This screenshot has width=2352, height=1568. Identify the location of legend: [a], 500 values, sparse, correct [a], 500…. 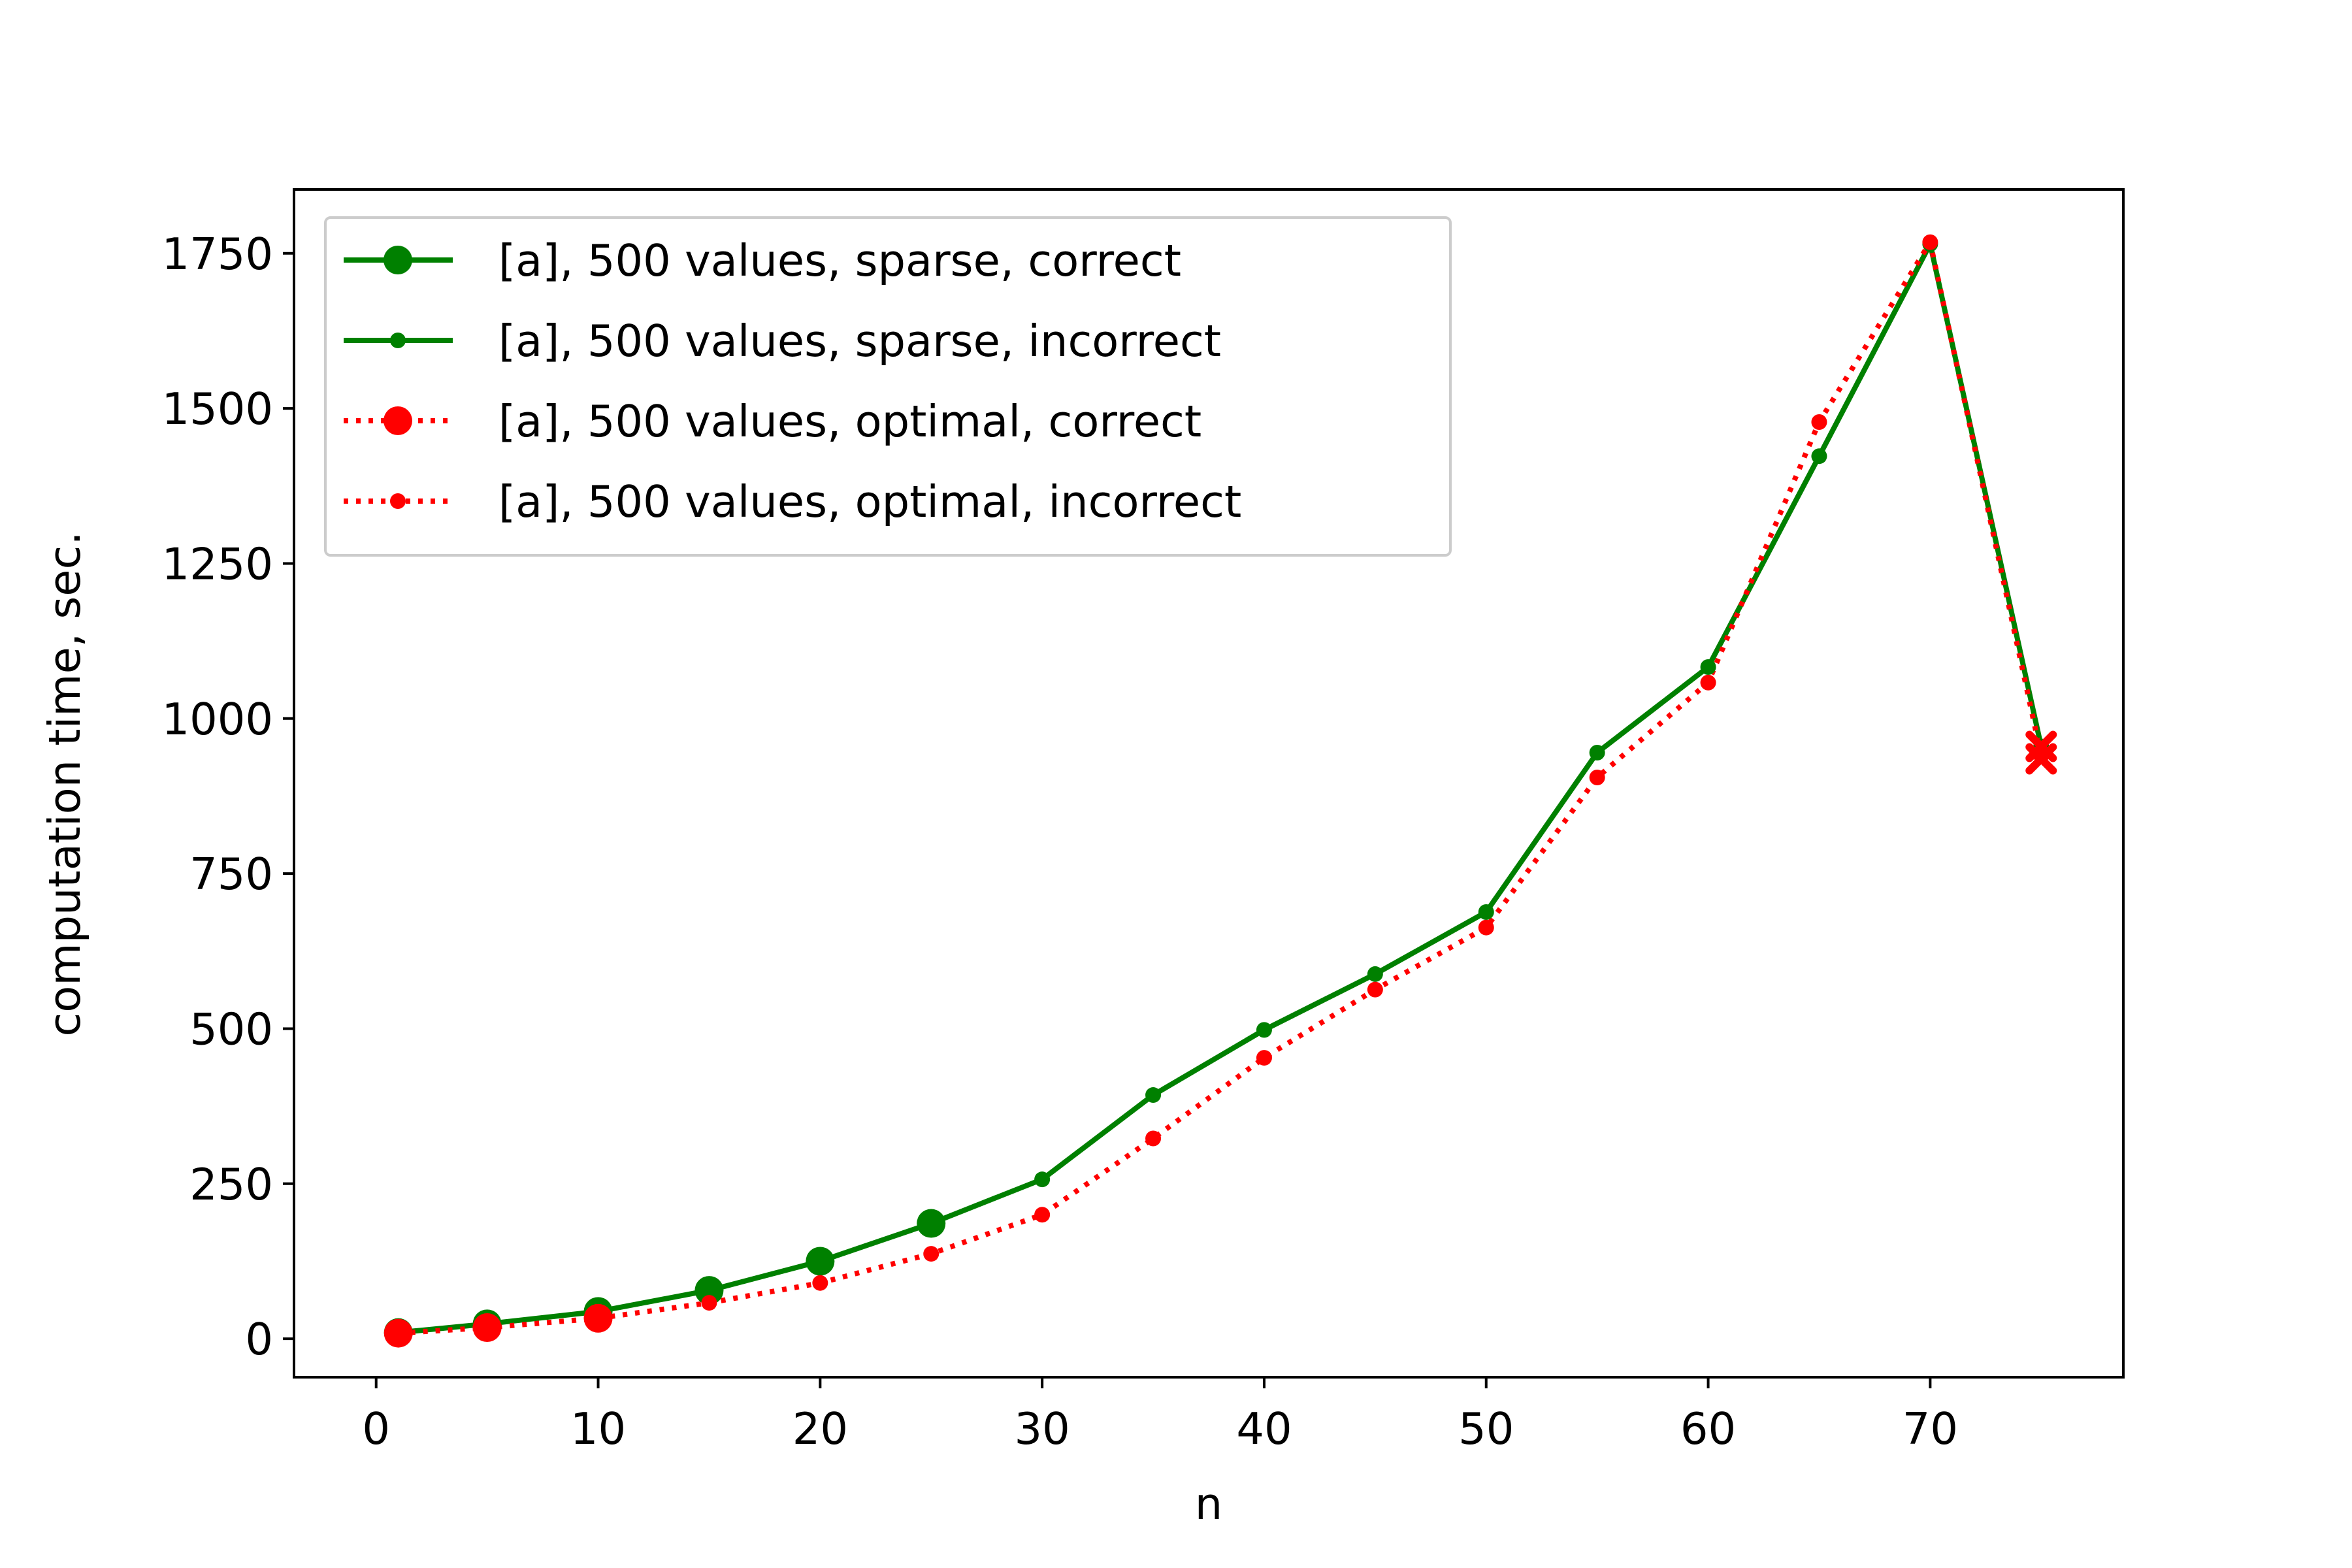
(888, 386).